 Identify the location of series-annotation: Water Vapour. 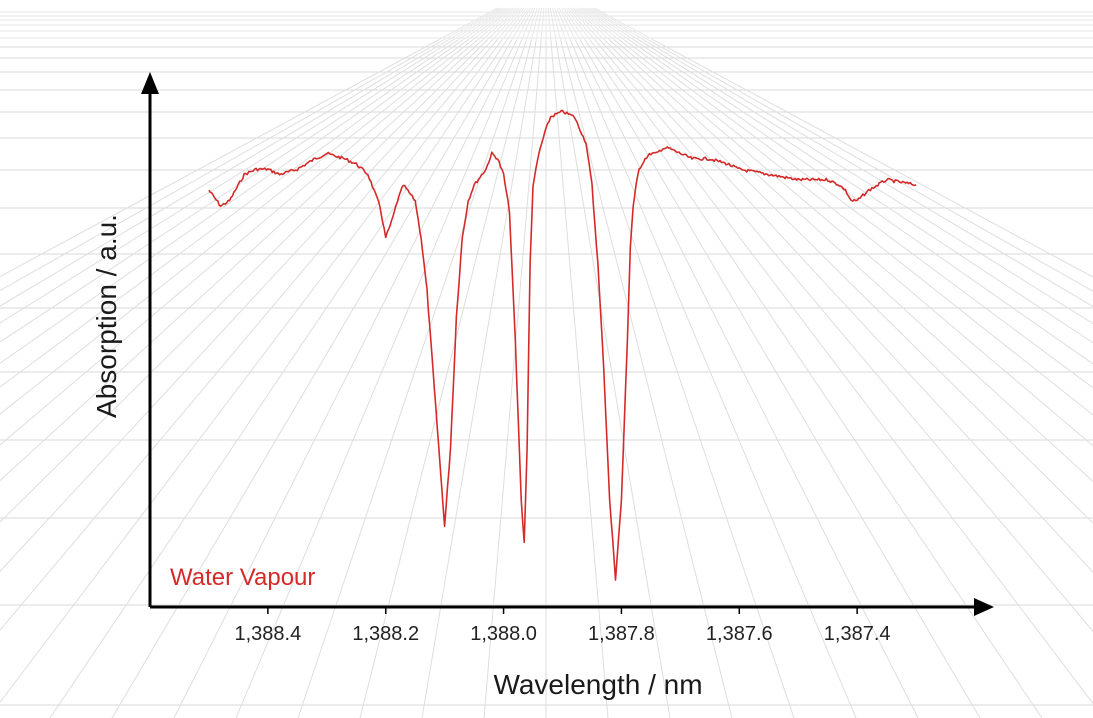
(242, 577).